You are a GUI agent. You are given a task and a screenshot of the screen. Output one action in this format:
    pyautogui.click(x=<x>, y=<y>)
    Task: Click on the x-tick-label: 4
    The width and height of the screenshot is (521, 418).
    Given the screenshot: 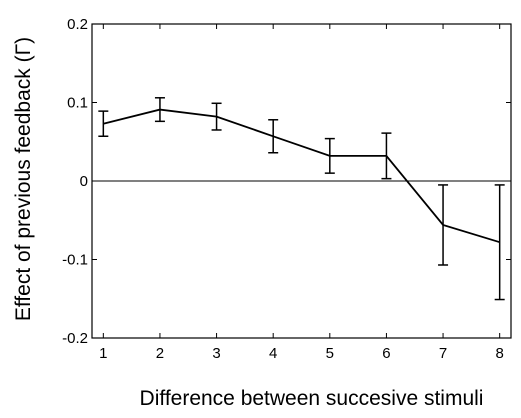 What is the action you would take?
    pyautogui.click(x=273, y=353)
    